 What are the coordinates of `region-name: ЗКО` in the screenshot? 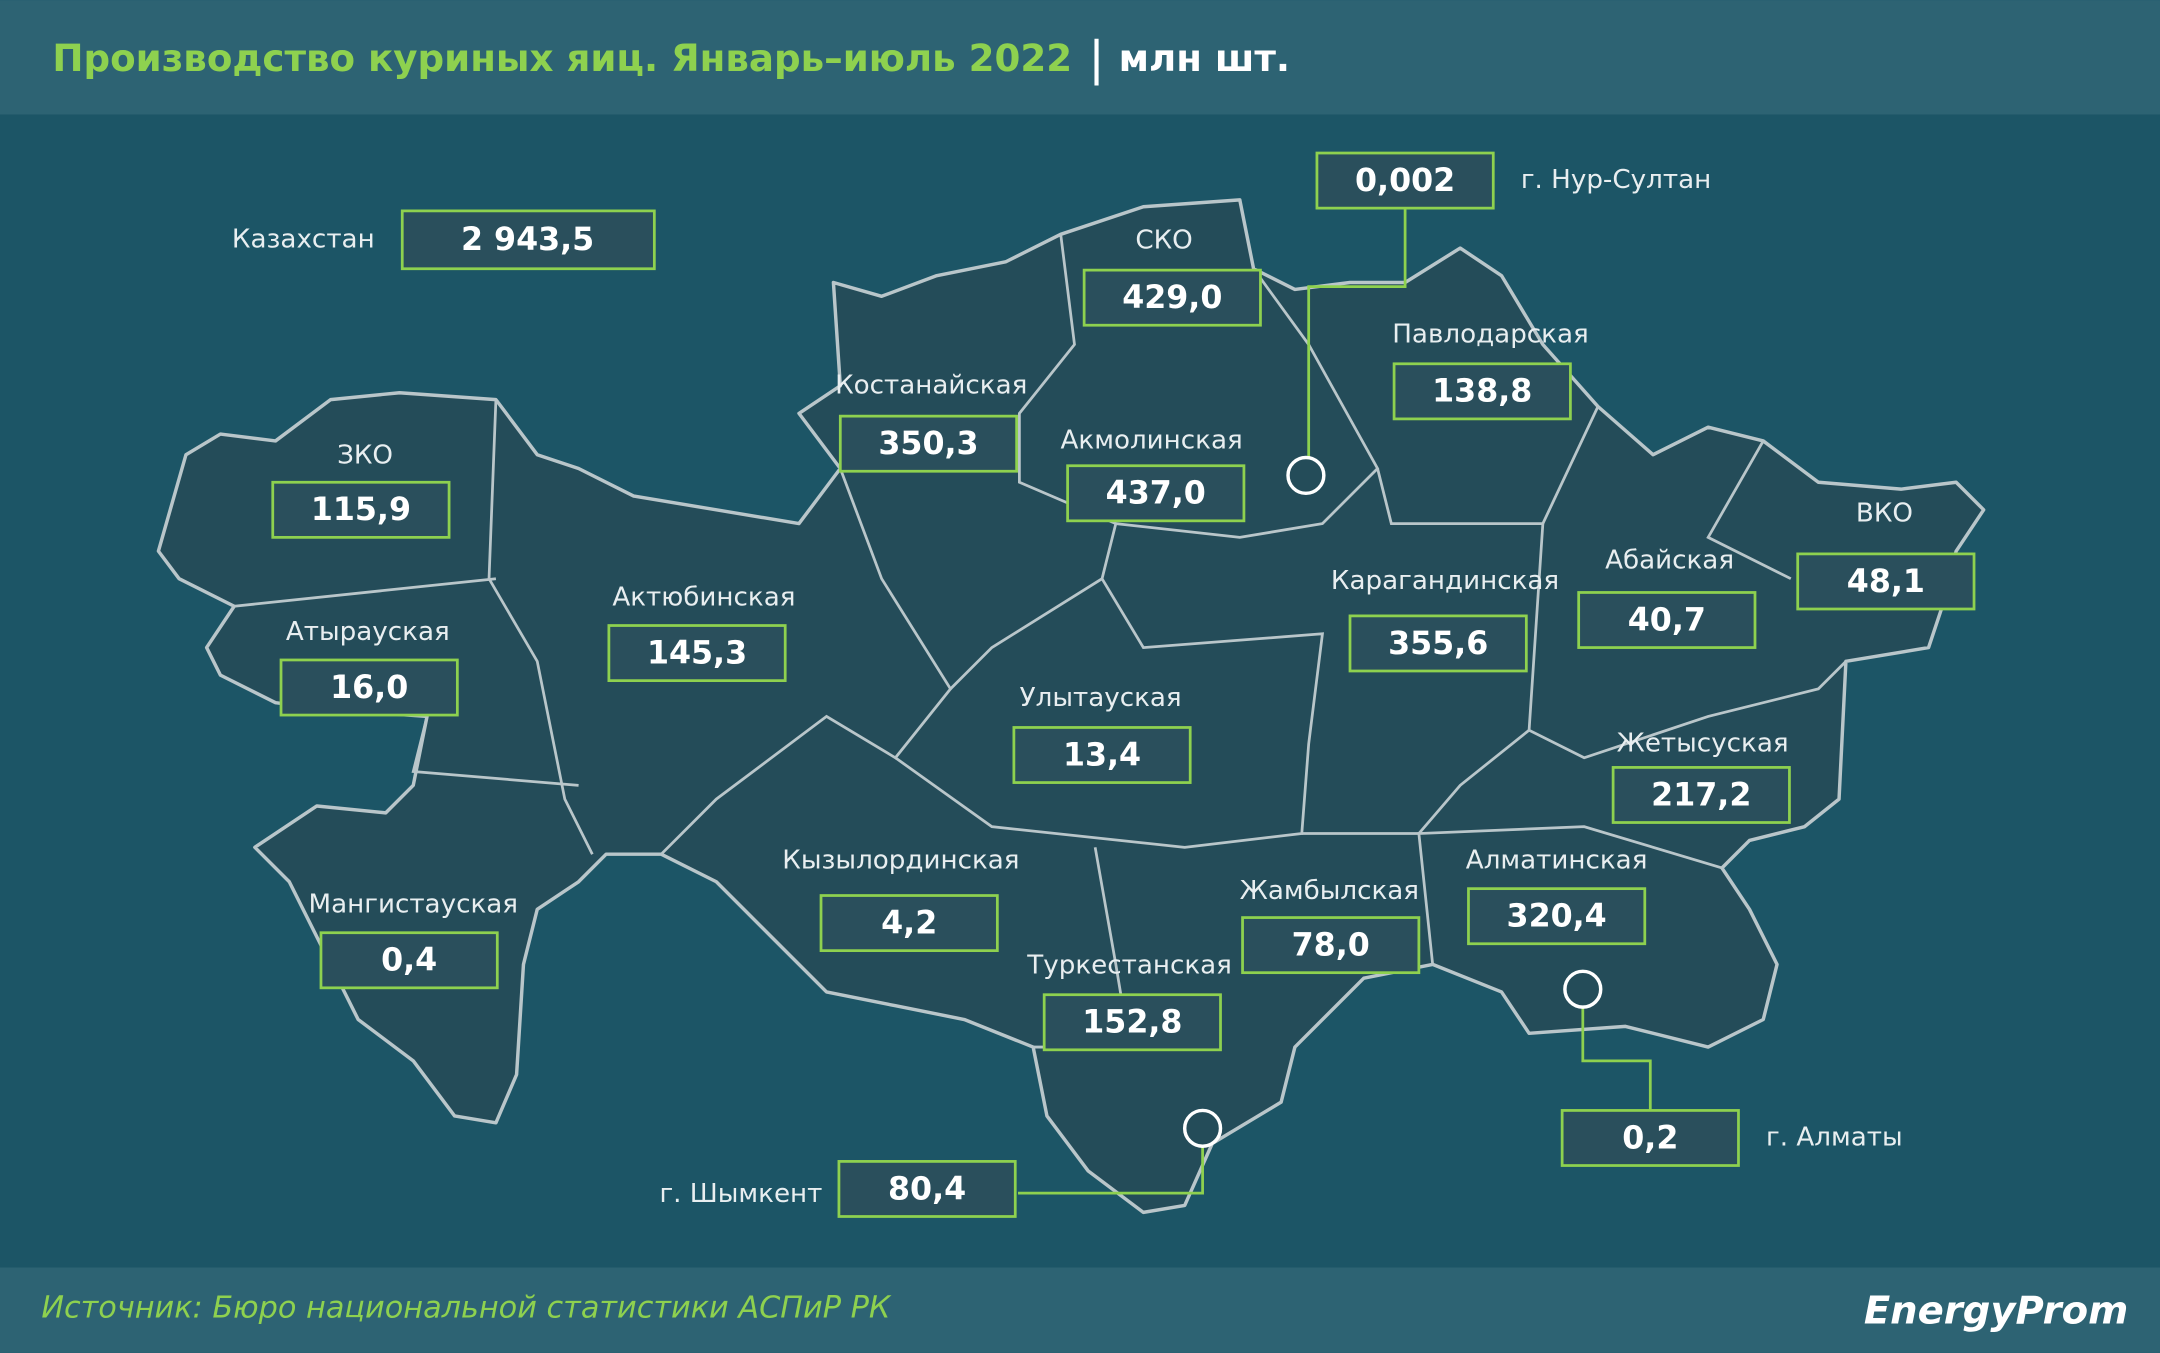 It's located at (365, 456).